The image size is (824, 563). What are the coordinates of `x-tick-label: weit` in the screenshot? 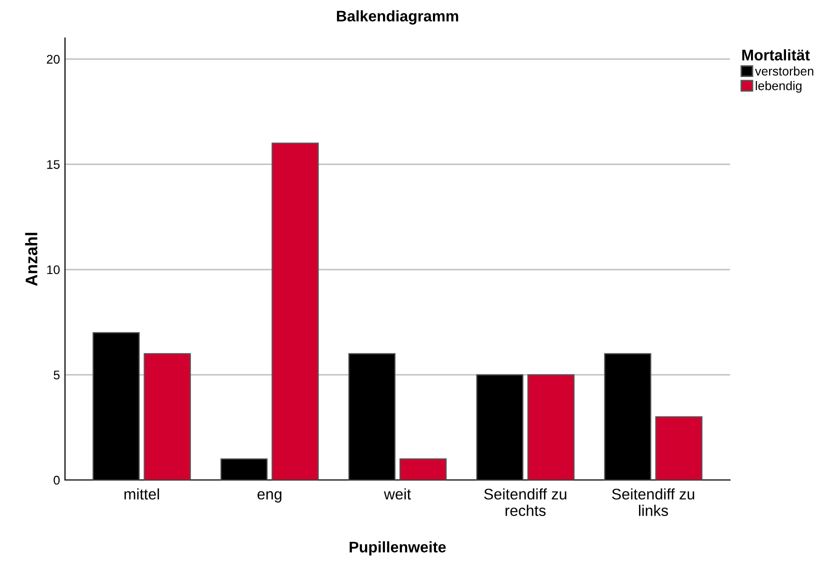 It's located at (397, 494).